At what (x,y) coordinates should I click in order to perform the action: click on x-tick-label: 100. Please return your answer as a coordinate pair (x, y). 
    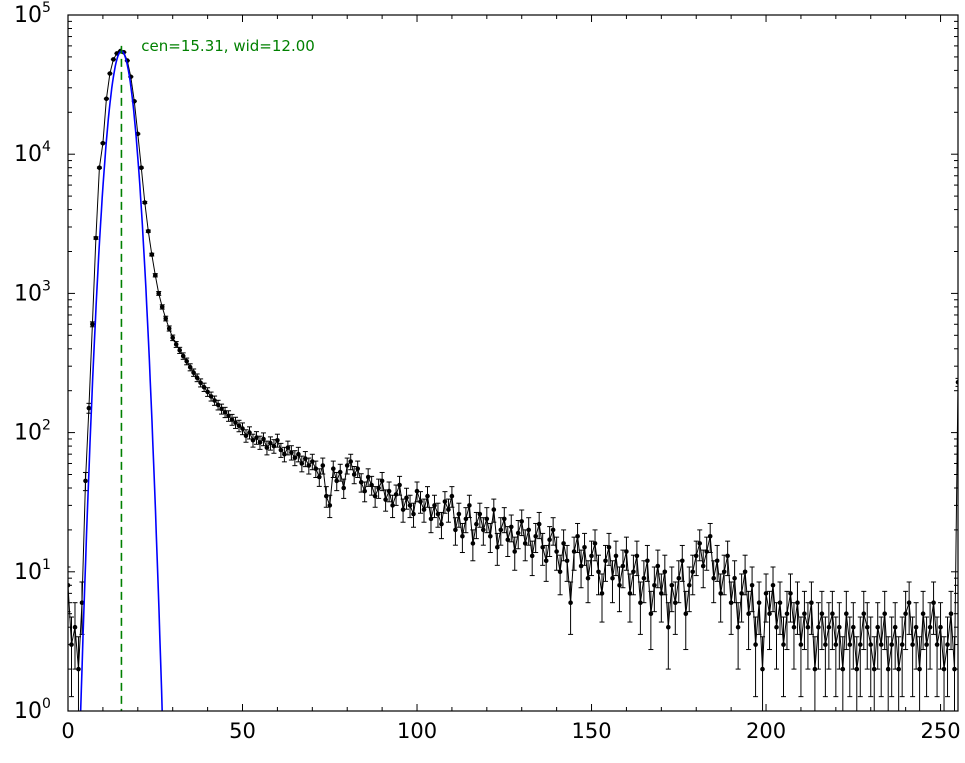
    Looking at the image, I should click on (417, 731).